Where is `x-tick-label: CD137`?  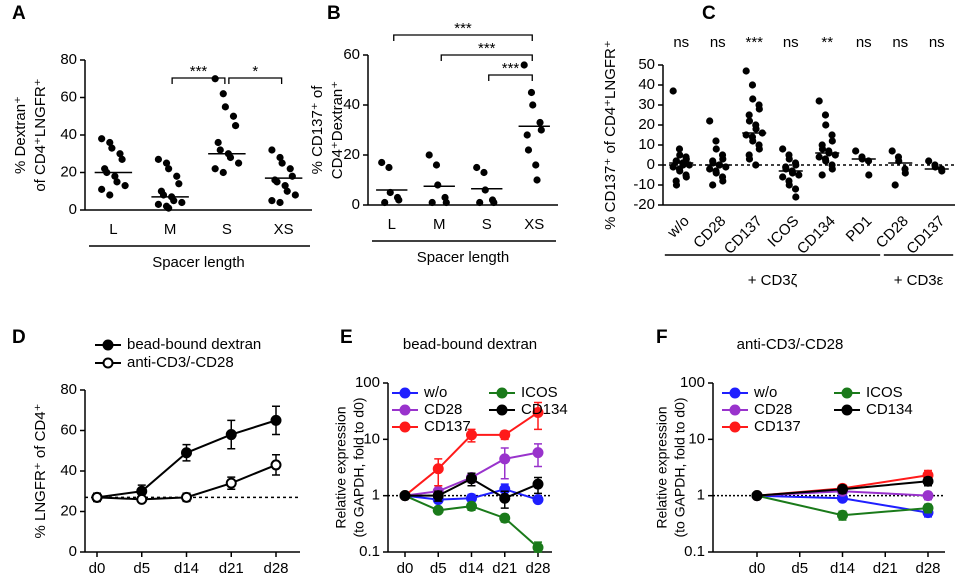 x-tick-label: CD137 is located at coordinates (743, 235).